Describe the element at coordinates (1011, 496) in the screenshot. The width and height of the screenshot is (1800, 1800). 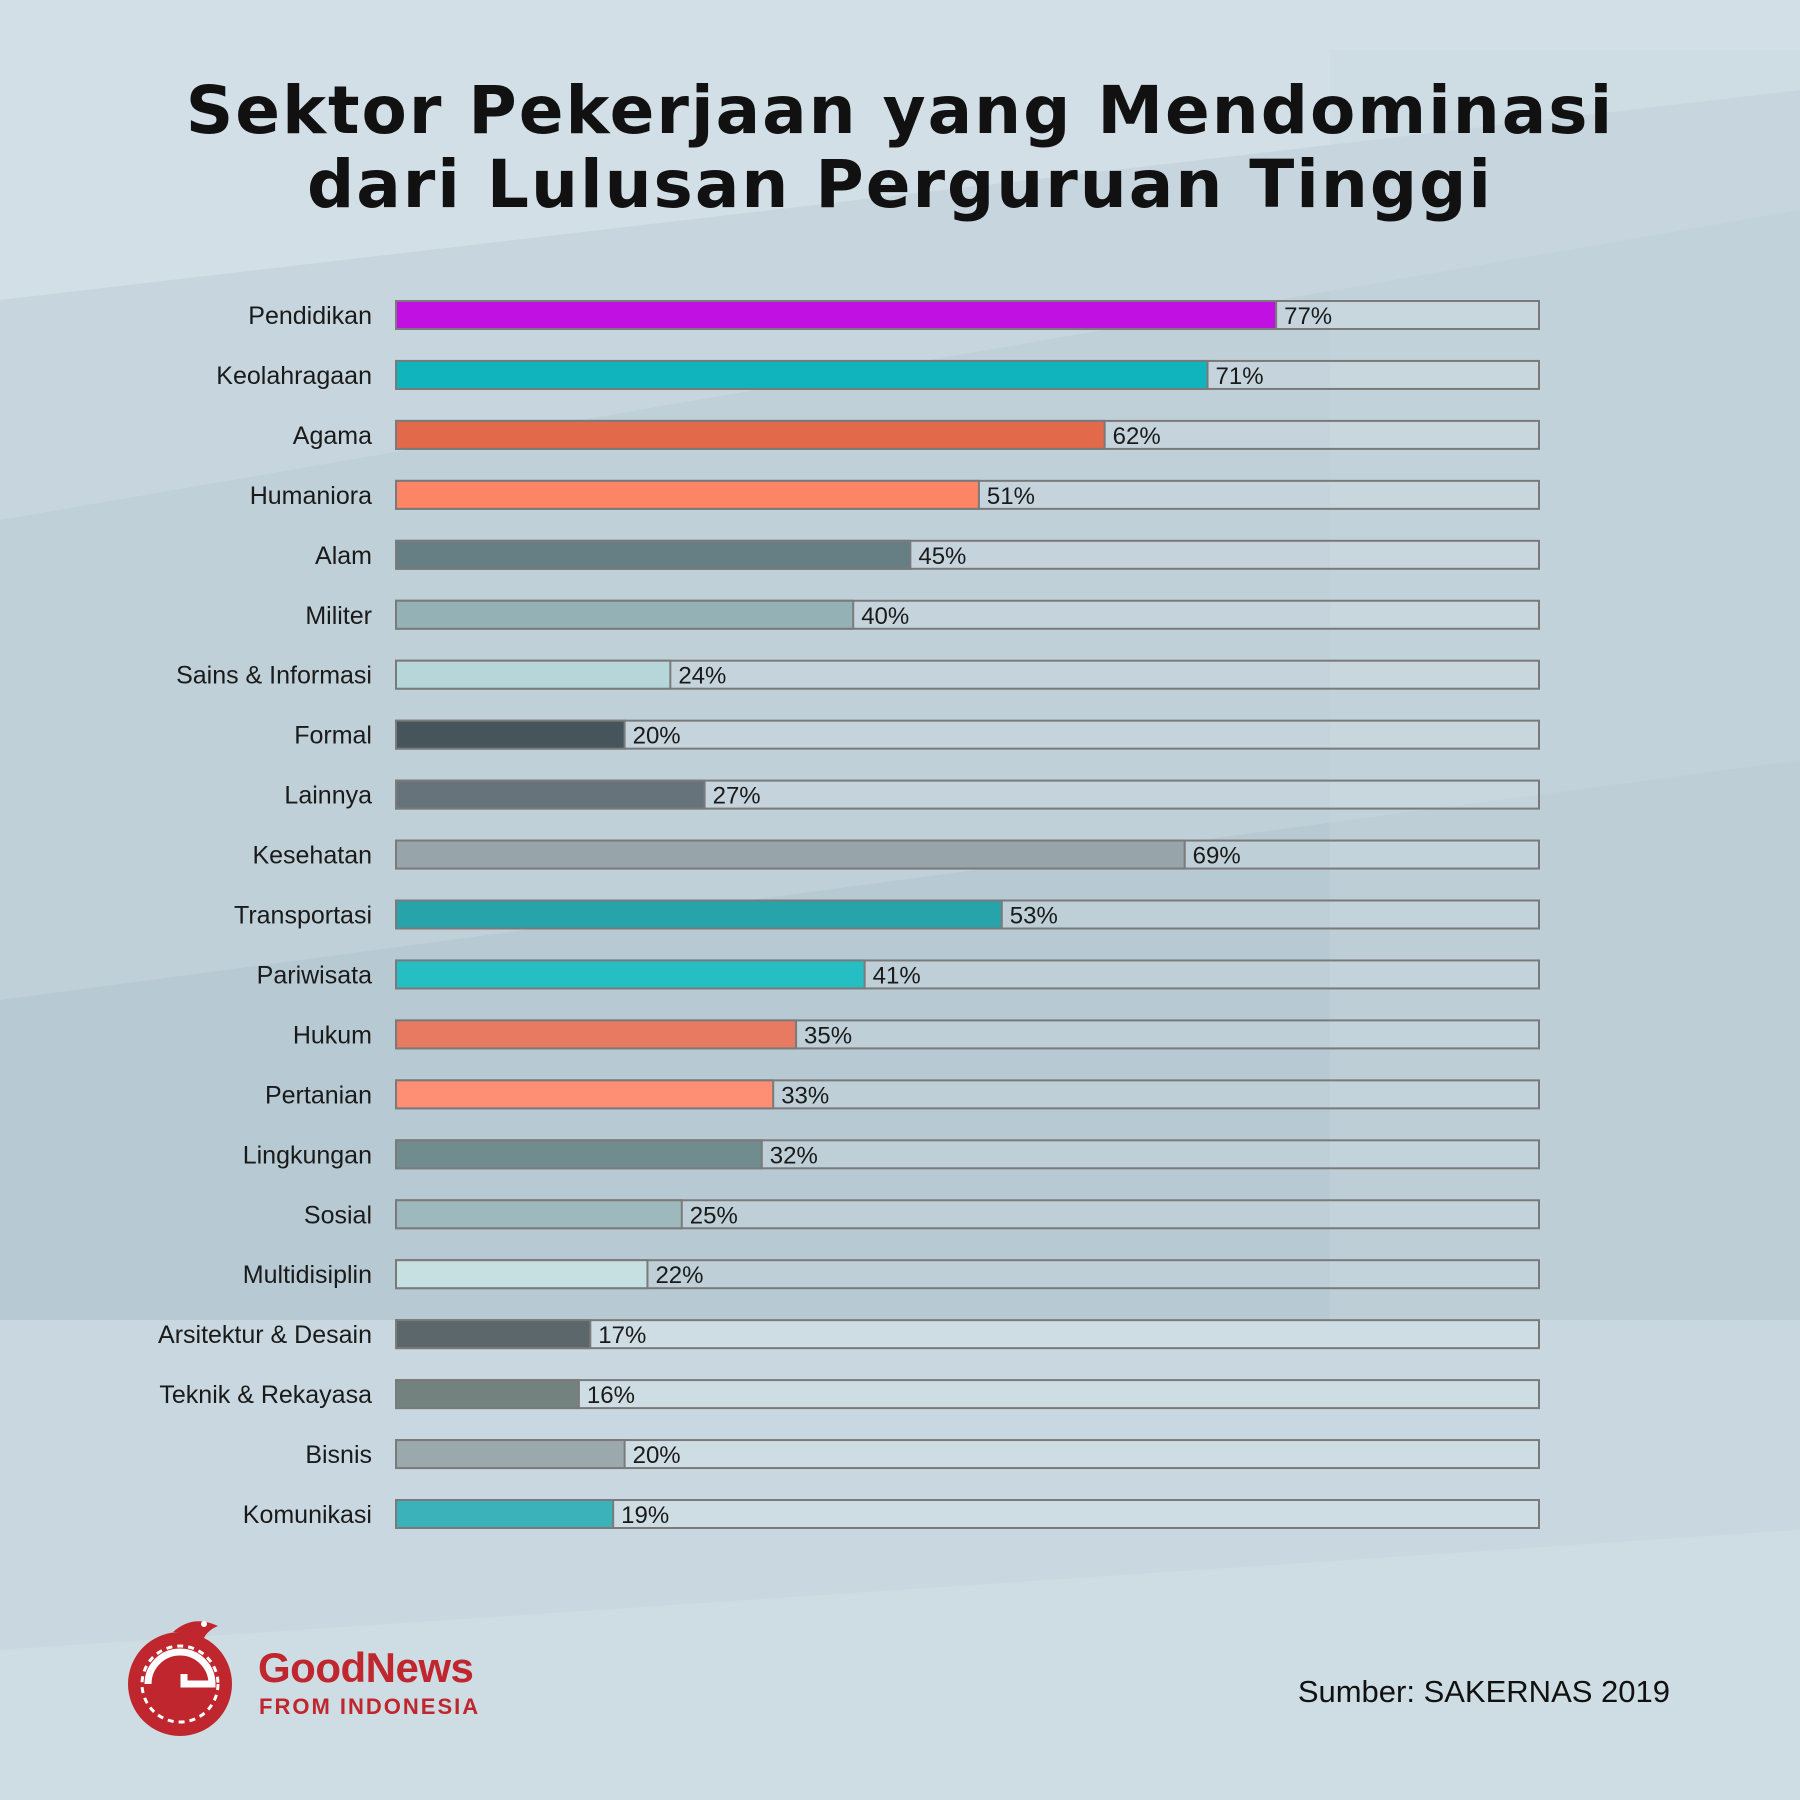
I see `value-label: 51%` at that location.